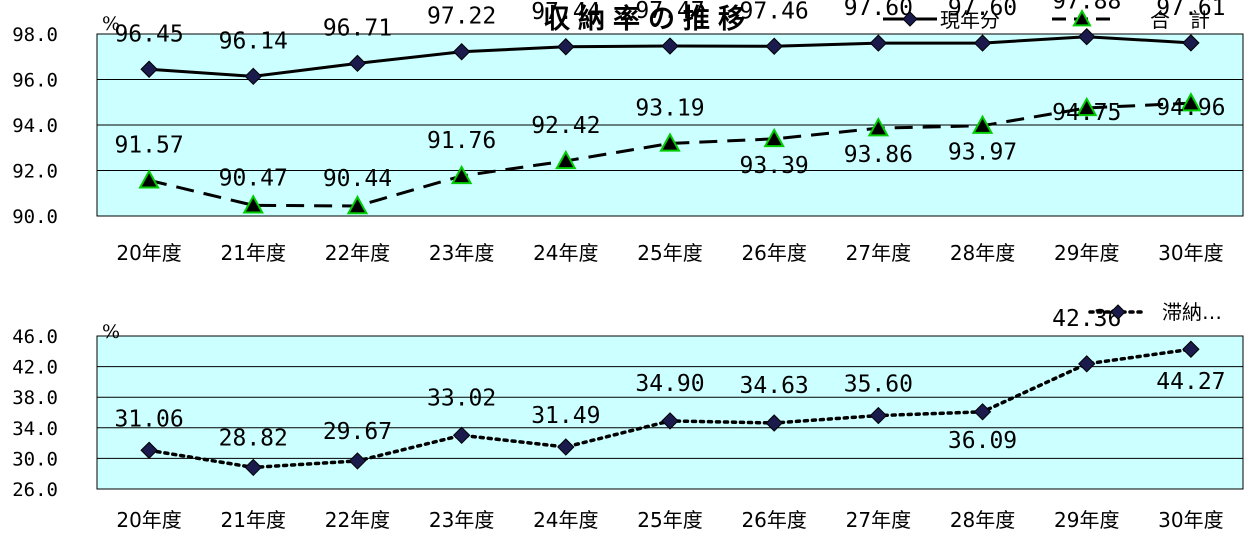  Describe the element at coordinates (565, 416) in the screenshot. I see `data-label: 31.49` at that location.